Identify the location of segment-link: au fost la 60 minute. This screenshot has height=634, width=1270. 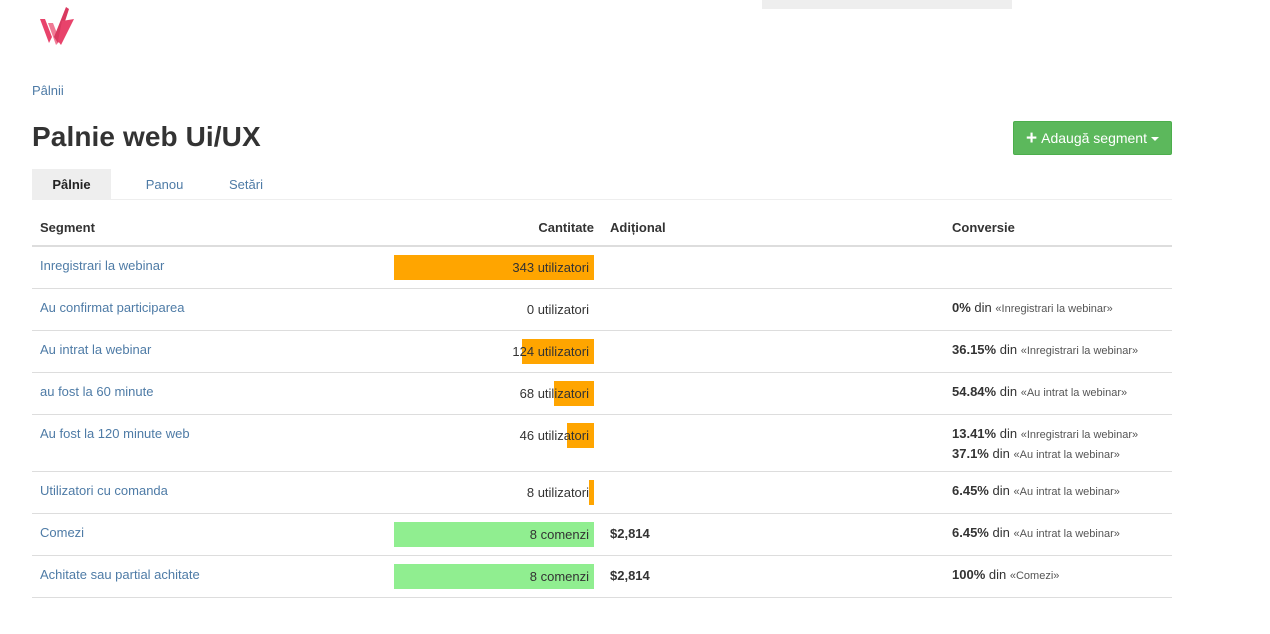
(97, 391).